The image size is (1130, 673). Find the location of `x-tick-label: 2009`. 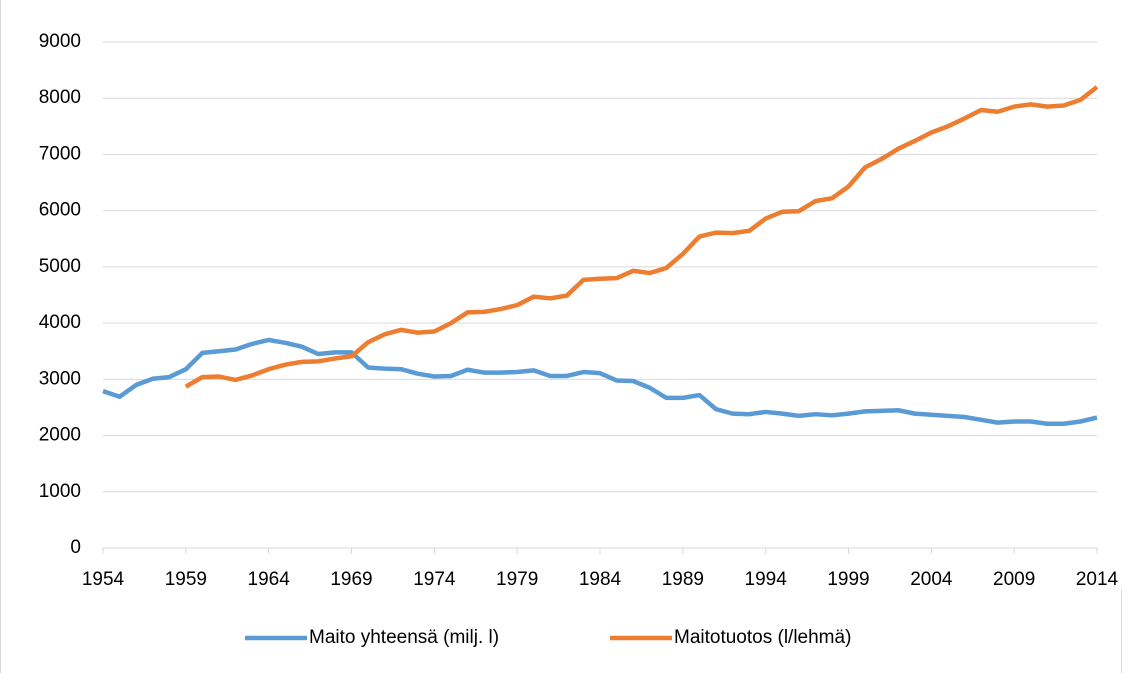

x-tick-label: 2009 is located at coordinates (1014, 579).